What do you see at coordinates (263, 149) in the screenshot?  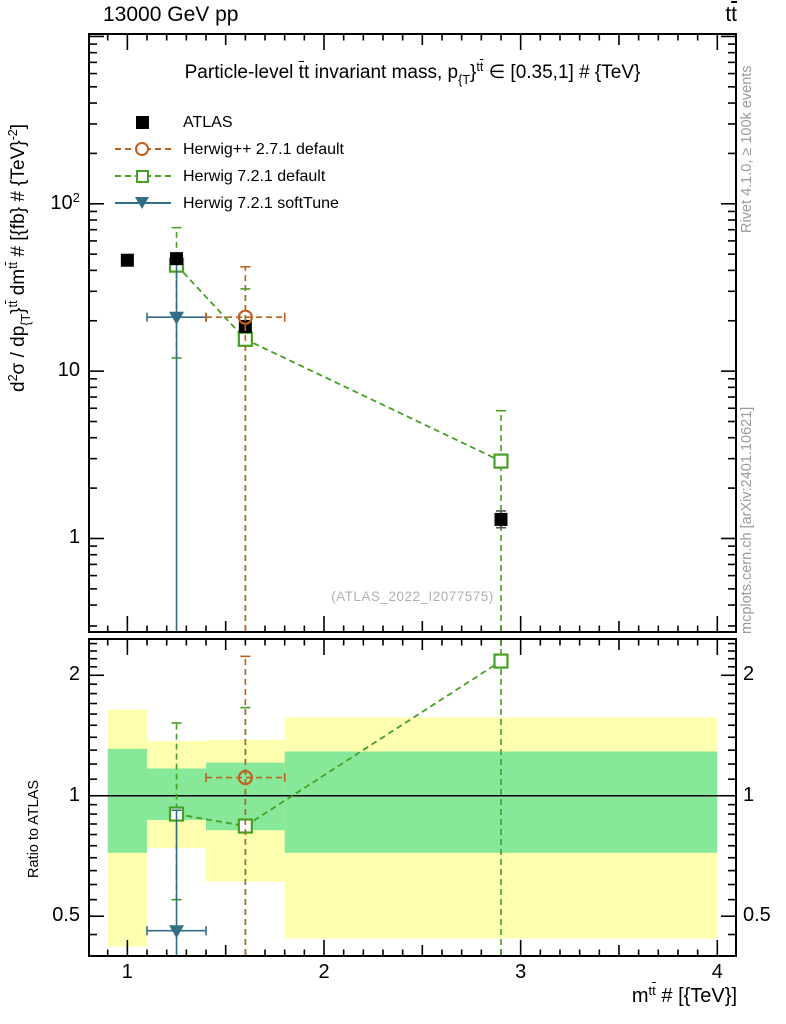 I see `legend-item-label: Herwig++ 2.7.1 default` at bounding box center [263, 149].